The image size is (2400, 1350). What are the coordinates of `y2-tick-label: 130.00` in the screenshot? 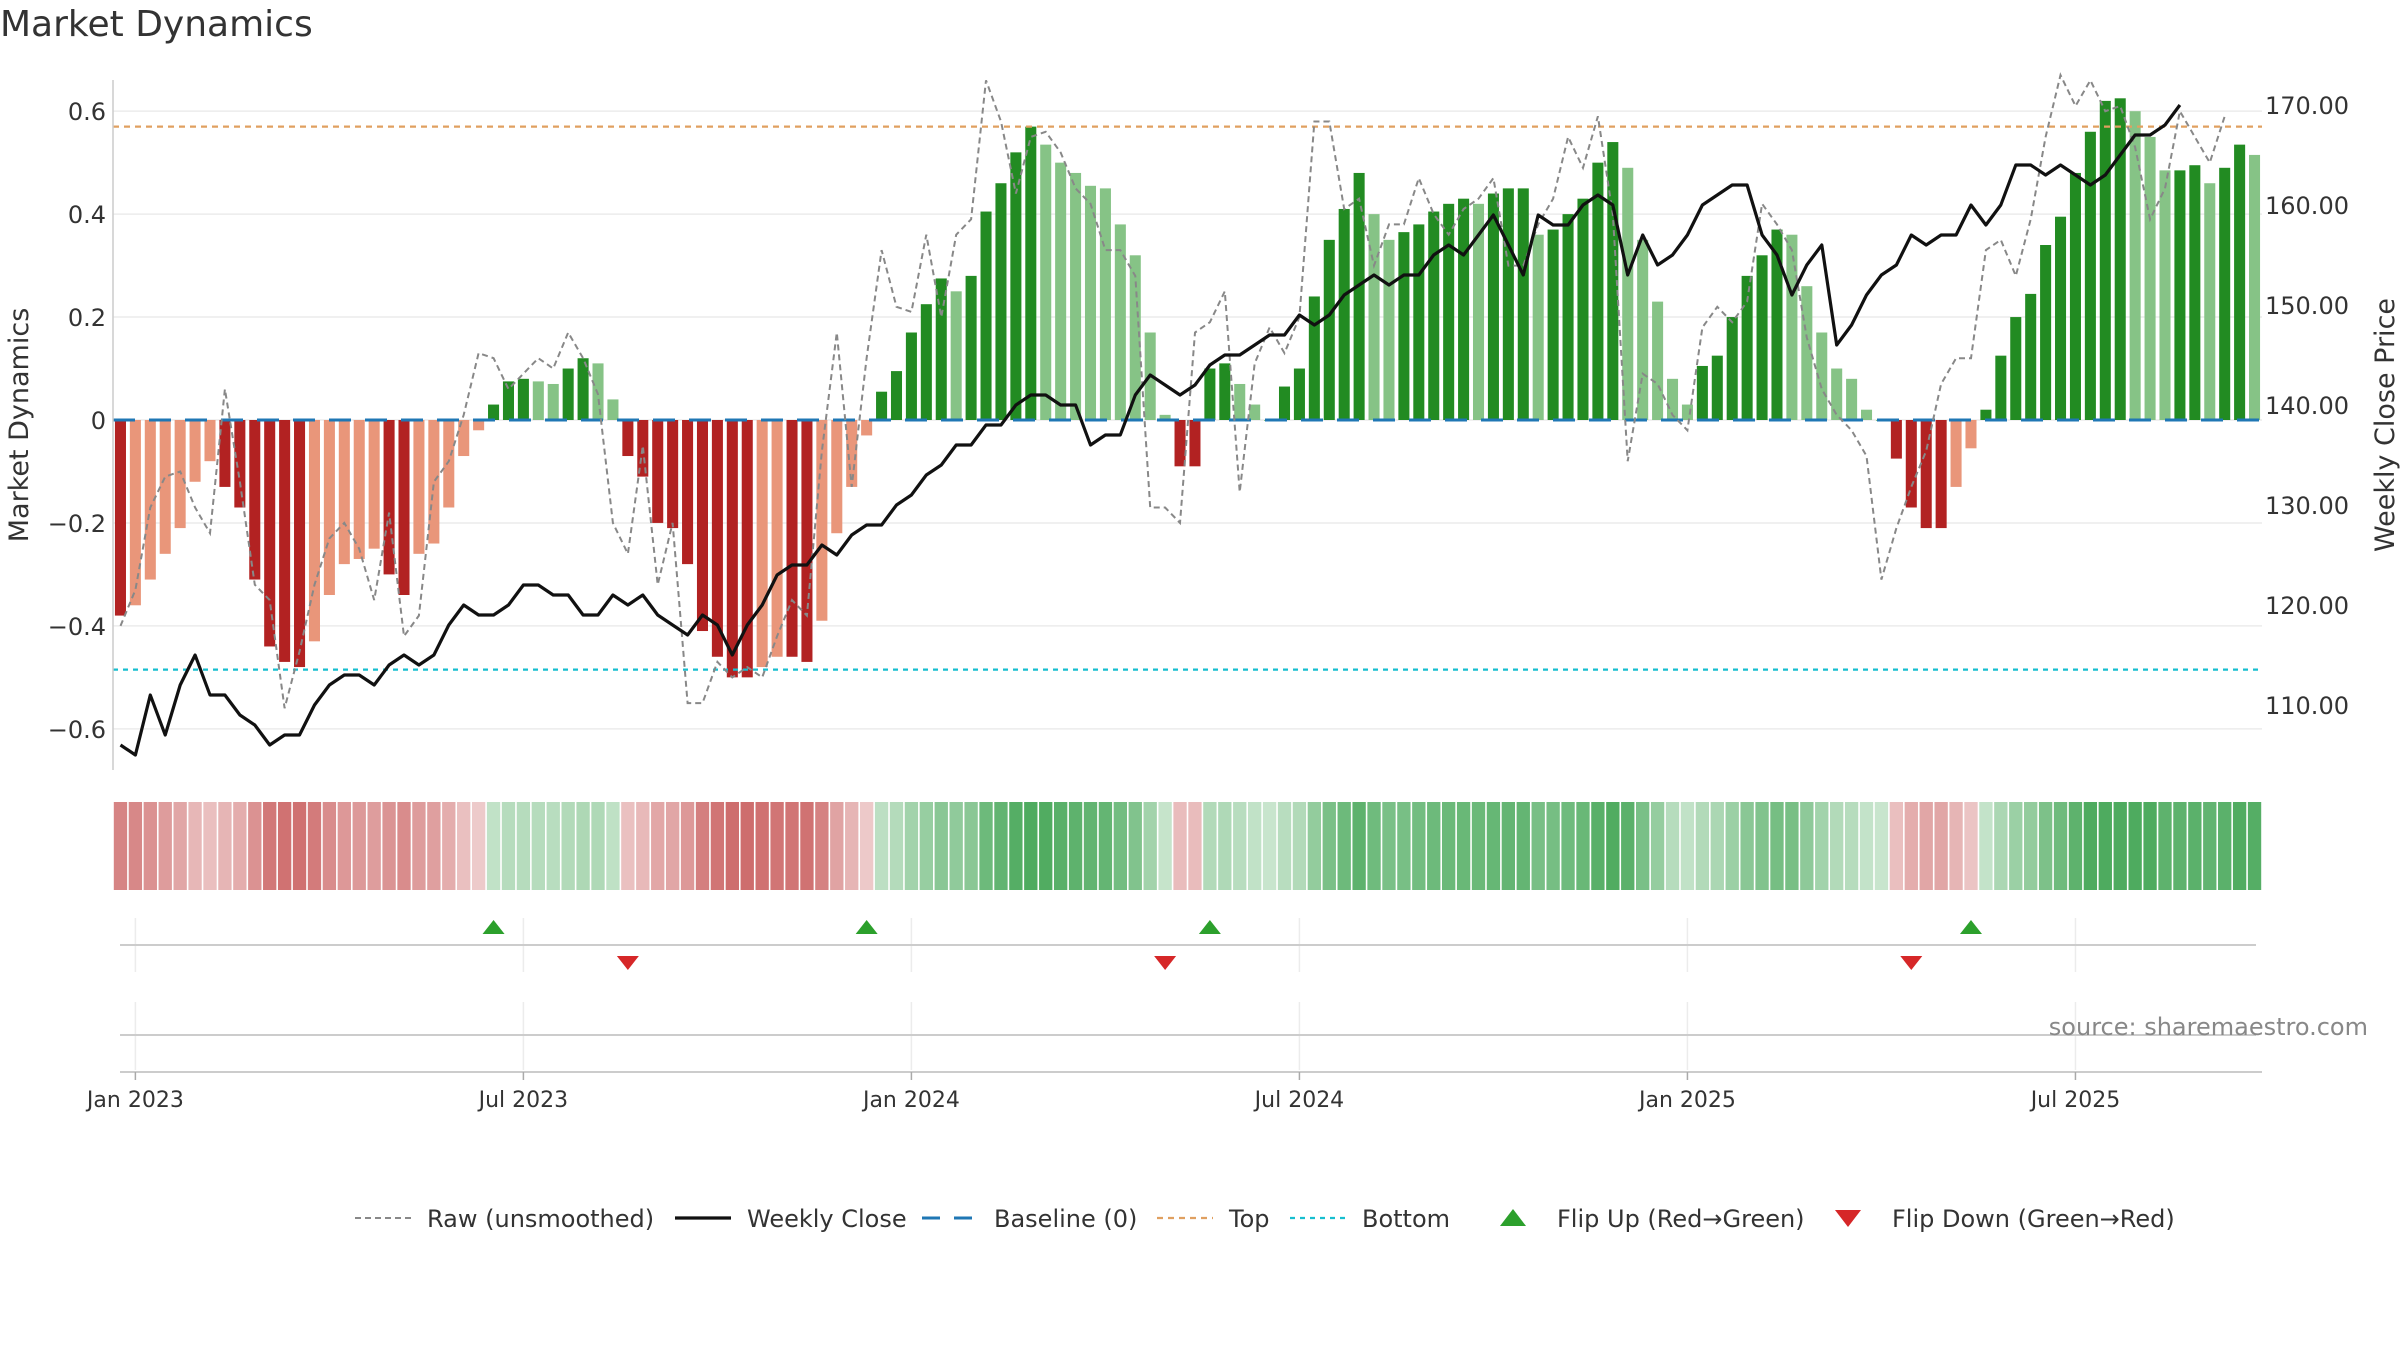 It's located at (2307, 506).